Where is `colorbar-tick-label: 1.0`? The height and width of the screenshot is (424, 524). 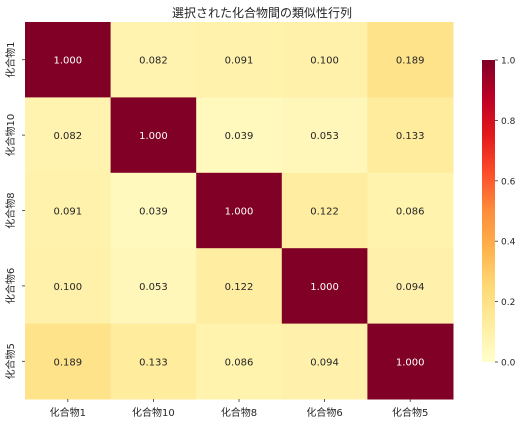 colorbar-tick-label: 1.0 is located at coordinates (508, 62).